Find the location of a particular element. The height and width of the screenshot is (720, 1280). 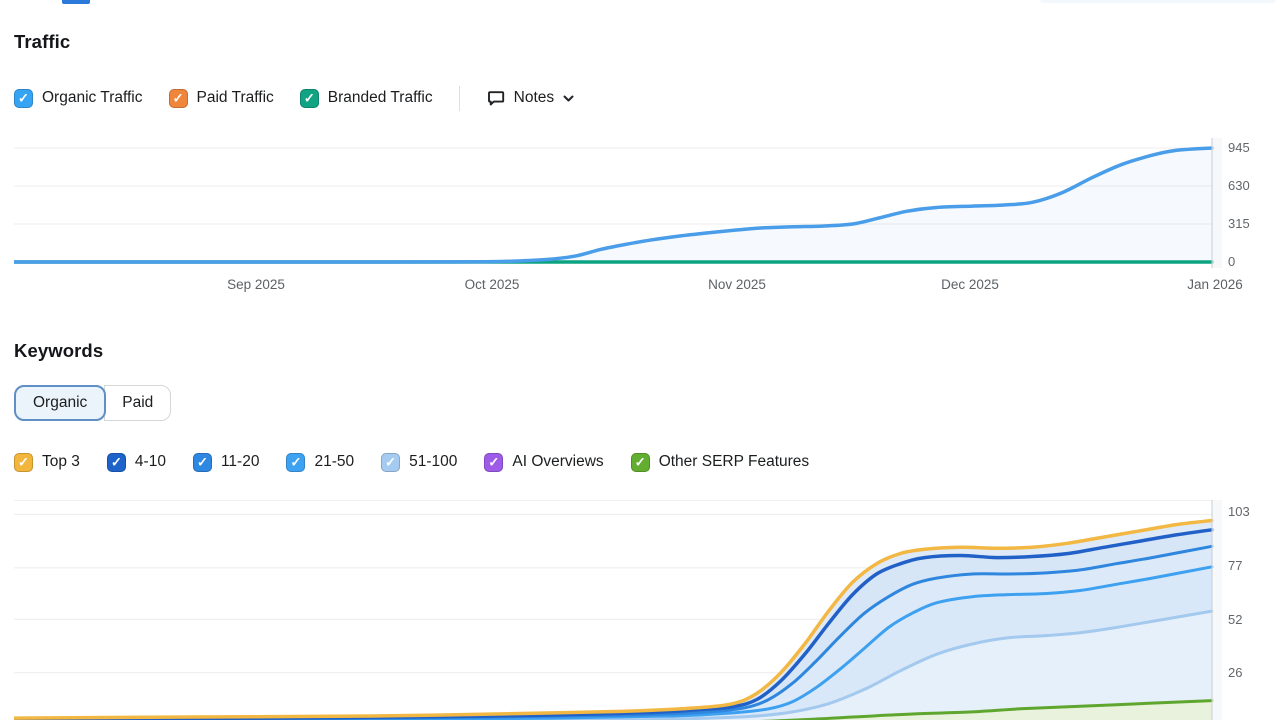

x-axis-label: Oct 2025 is located at coordinates (492, 284).